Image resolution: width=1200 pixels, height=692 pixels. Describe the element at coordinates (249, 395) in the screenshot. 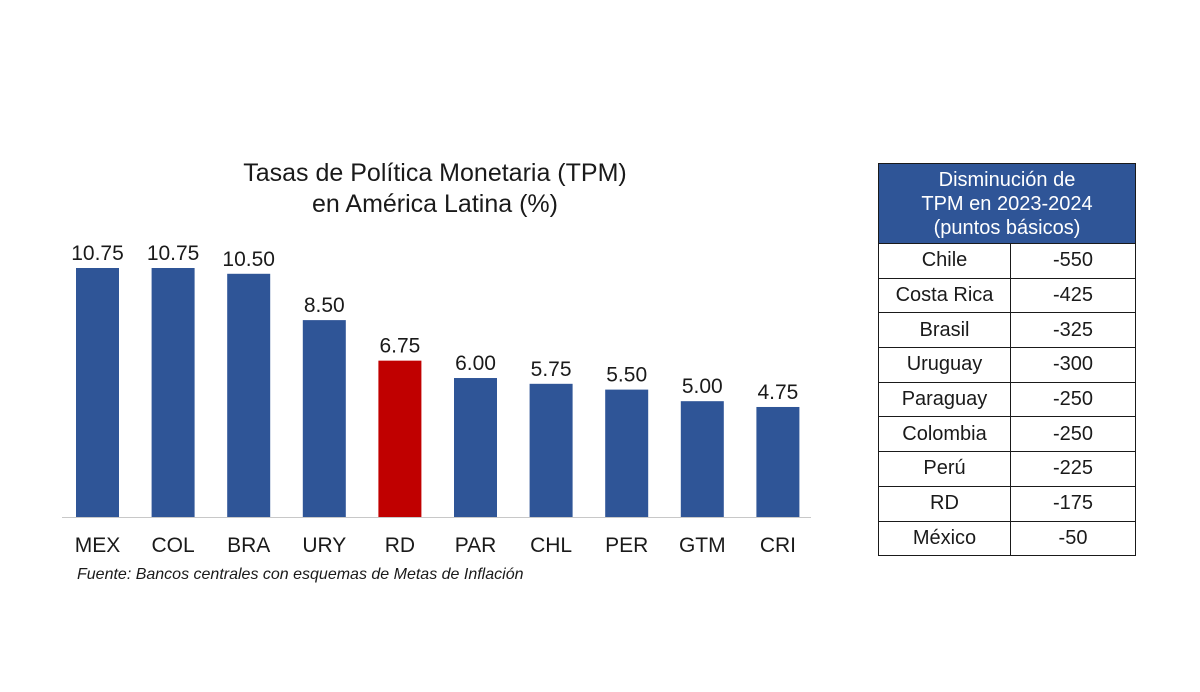

I see `bar-bra` at that location.